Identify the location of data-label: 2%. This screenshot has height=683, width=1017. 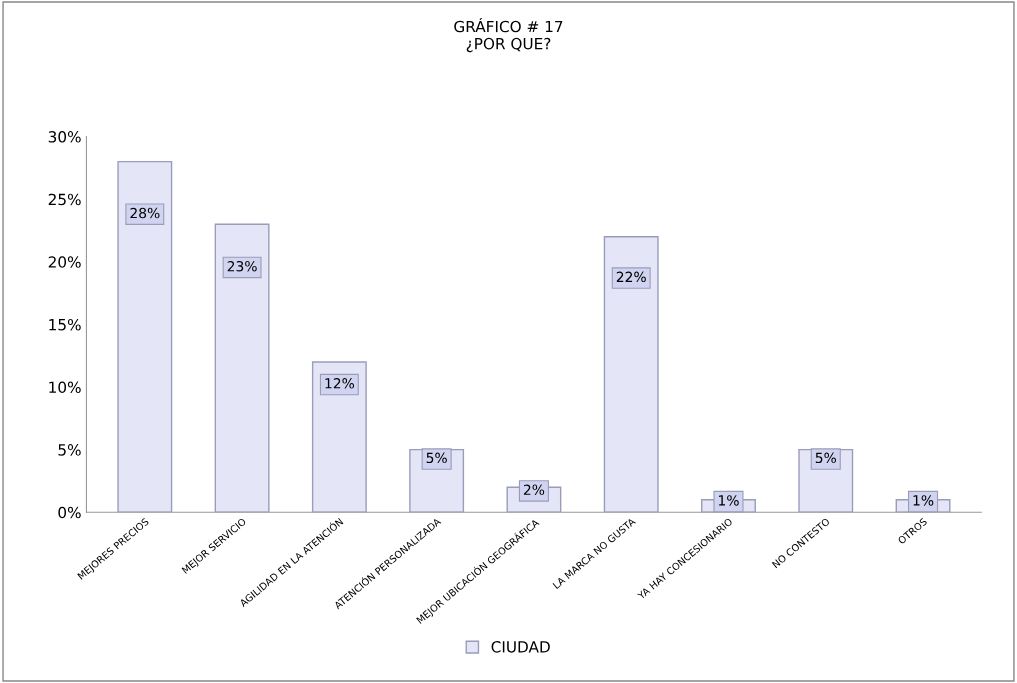
(534, 489).